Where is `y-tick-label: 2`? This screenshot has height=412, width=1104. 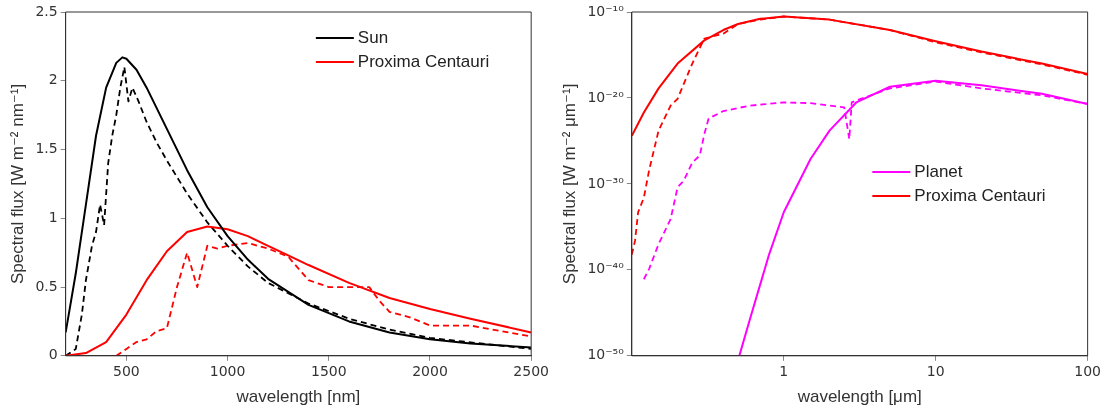
y-tick-label: 2 is located at coordinates (53, 79).